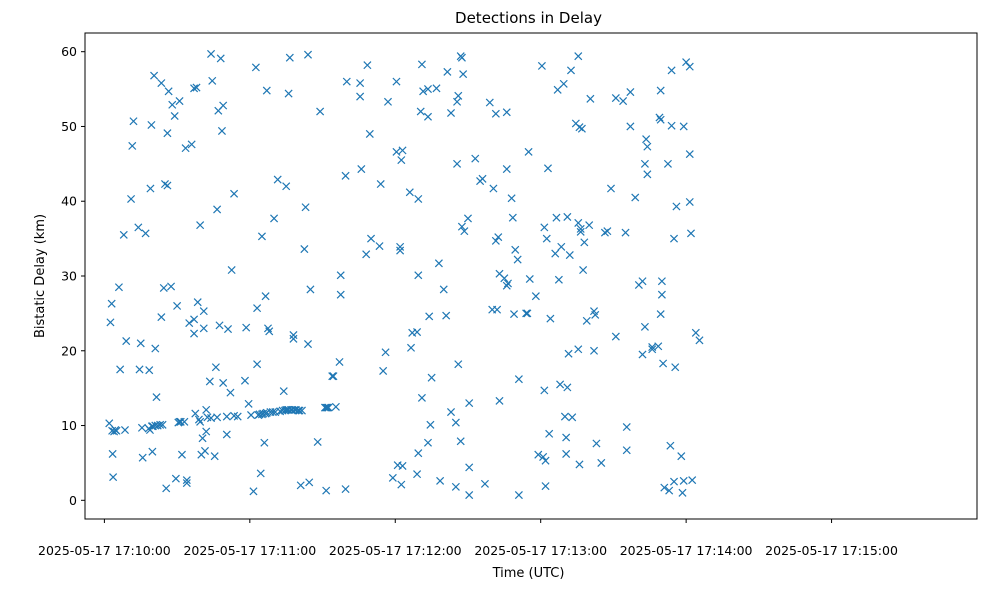 The height and width of the screenshot is (594, 984). I want to click on y-axis-label: Bistatic Delay (km), so click(40, 276).